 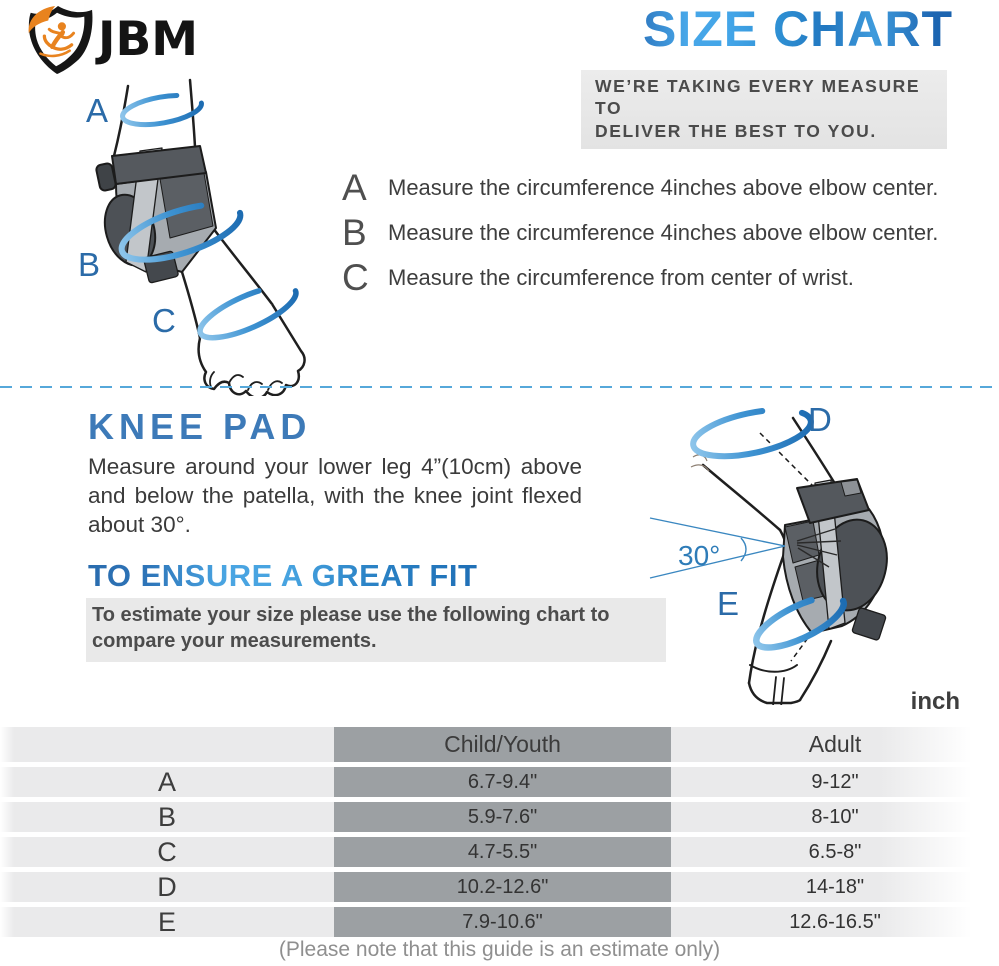 What do you see at coordinates (835, 851) in the screenshot?
I see `adult-value: 6.5-8"` at bounding box center [835, 851].